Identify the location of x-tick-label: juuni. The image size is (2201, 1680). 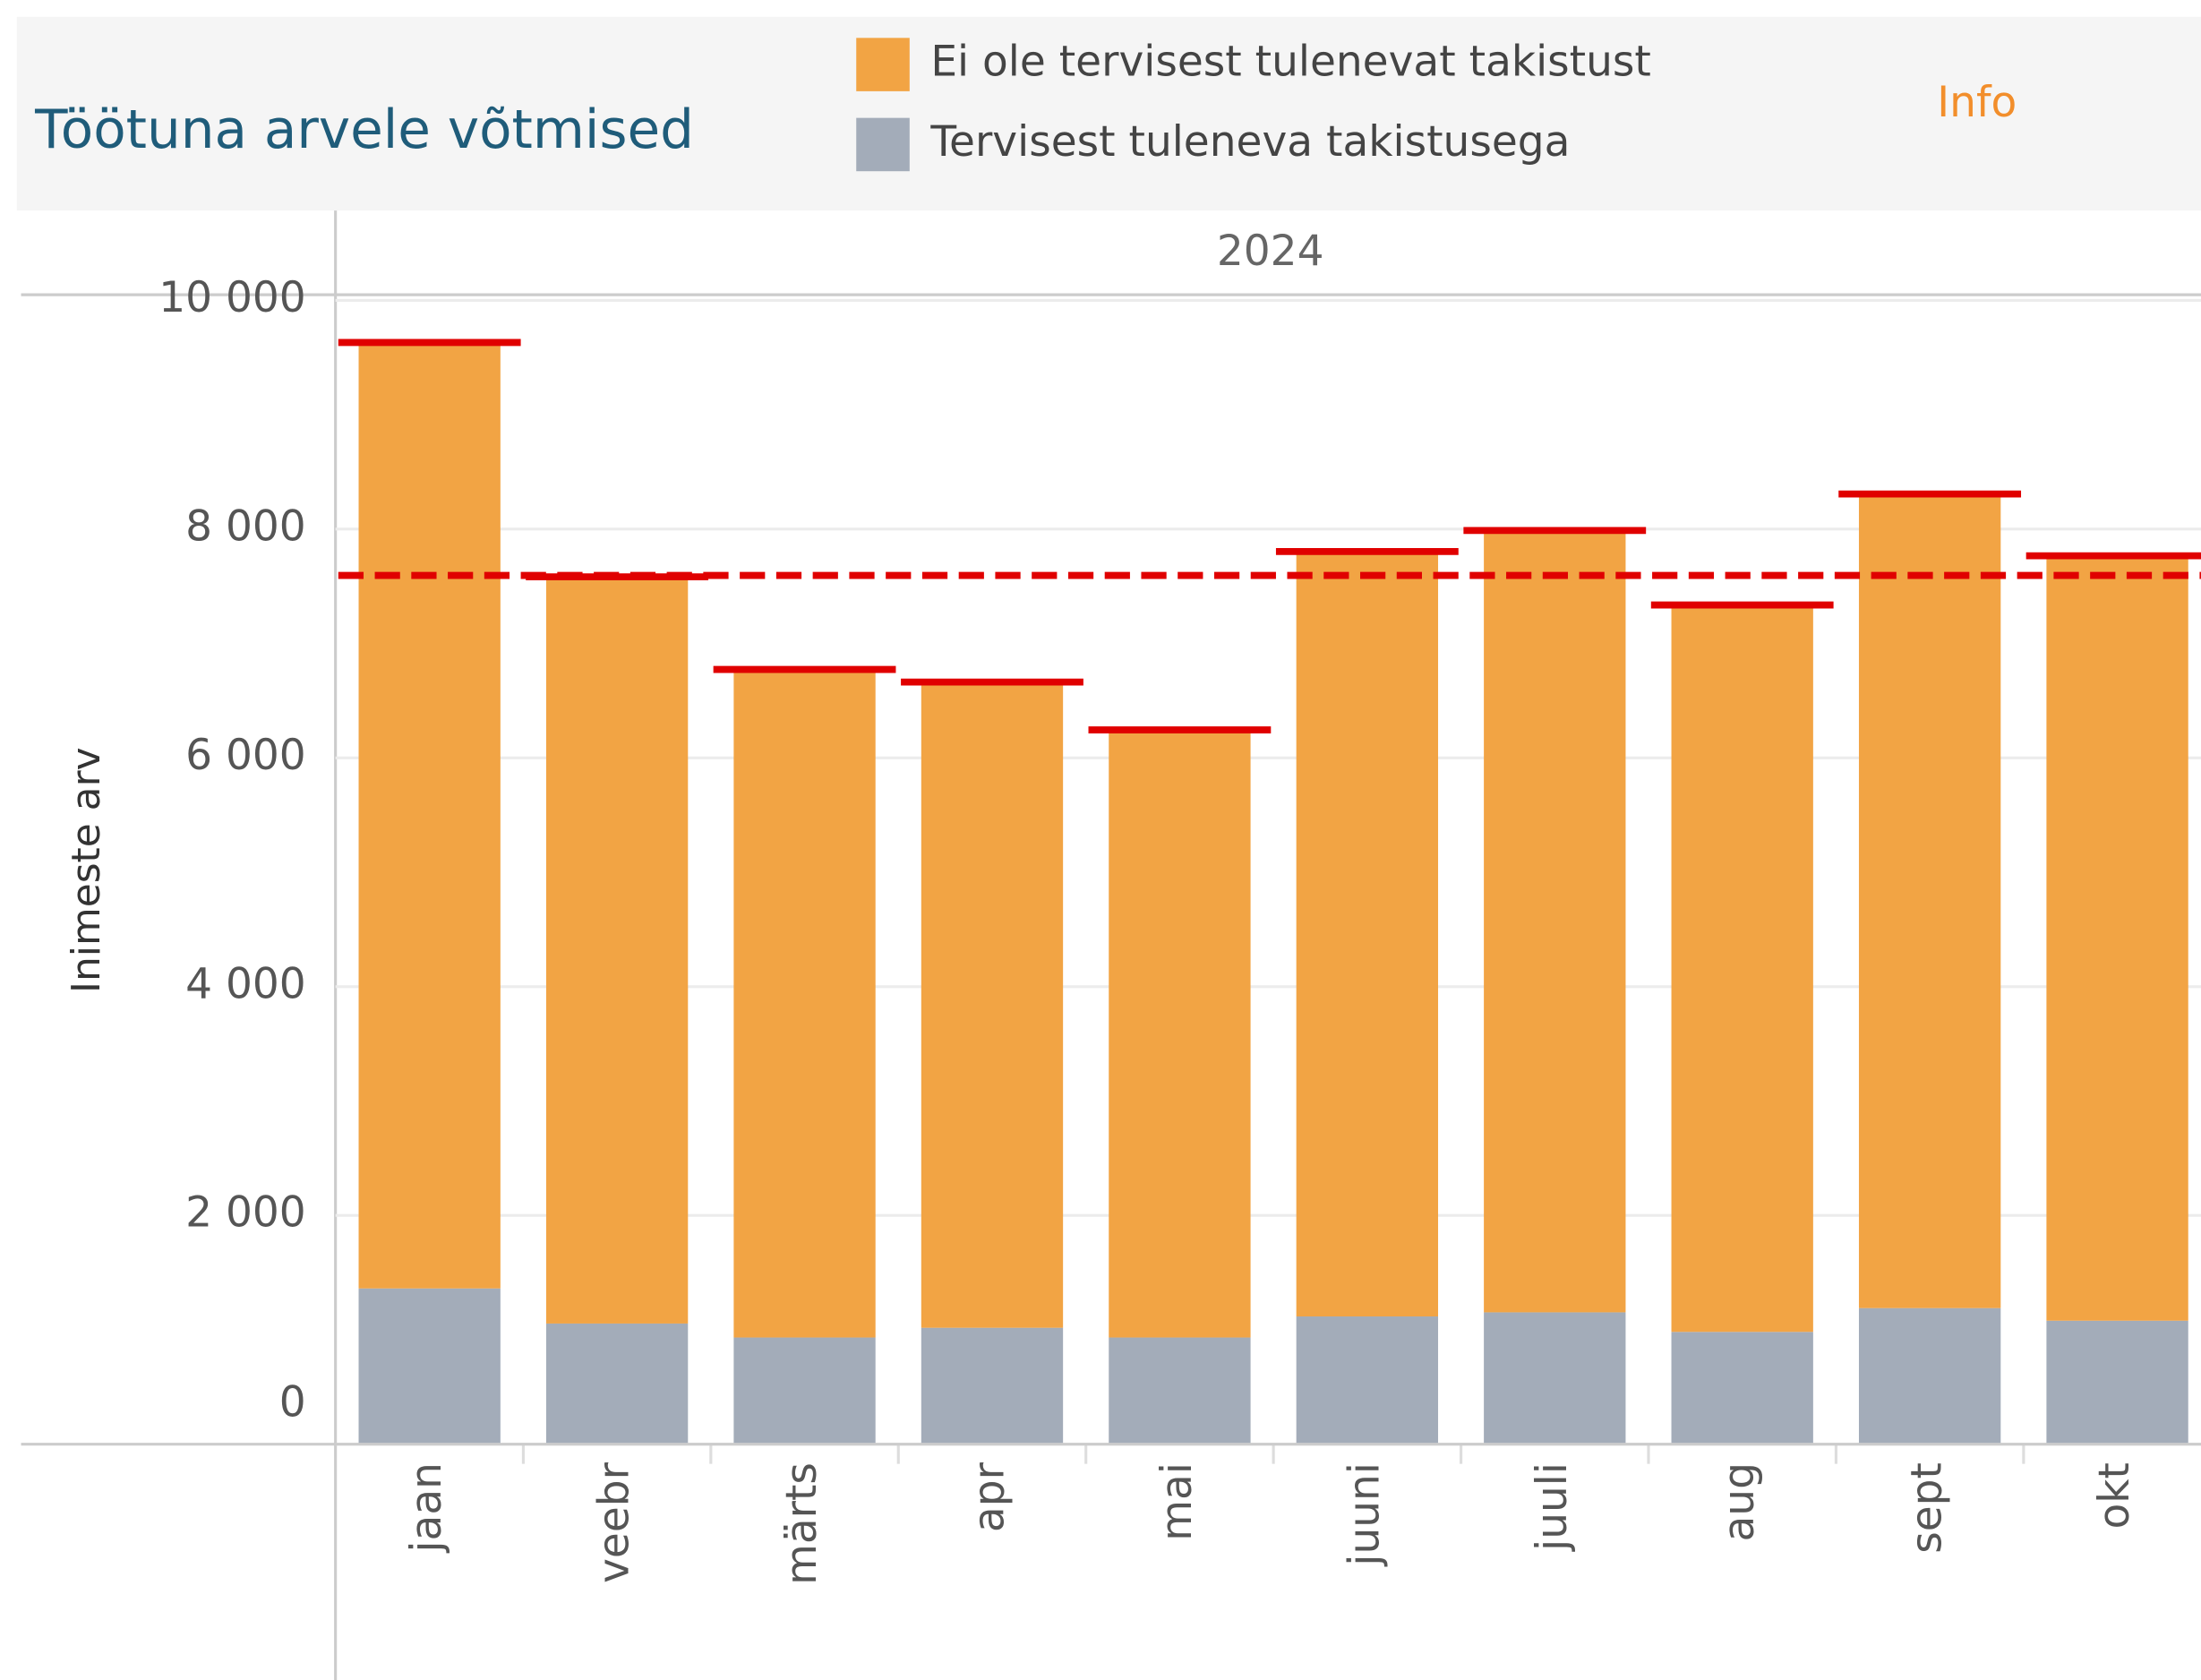
(1364, 1514).